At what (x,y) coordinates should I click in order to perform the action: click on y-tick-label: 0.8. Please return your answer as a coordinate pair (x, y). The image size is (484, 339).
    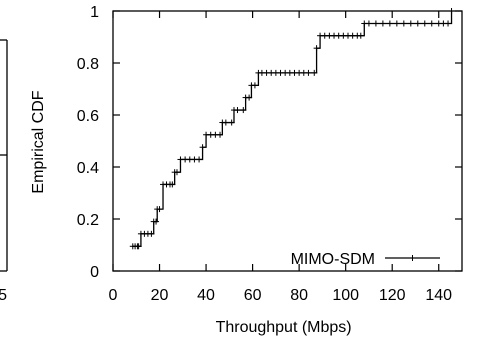
    Looking at the image, I should click on (88, 64).